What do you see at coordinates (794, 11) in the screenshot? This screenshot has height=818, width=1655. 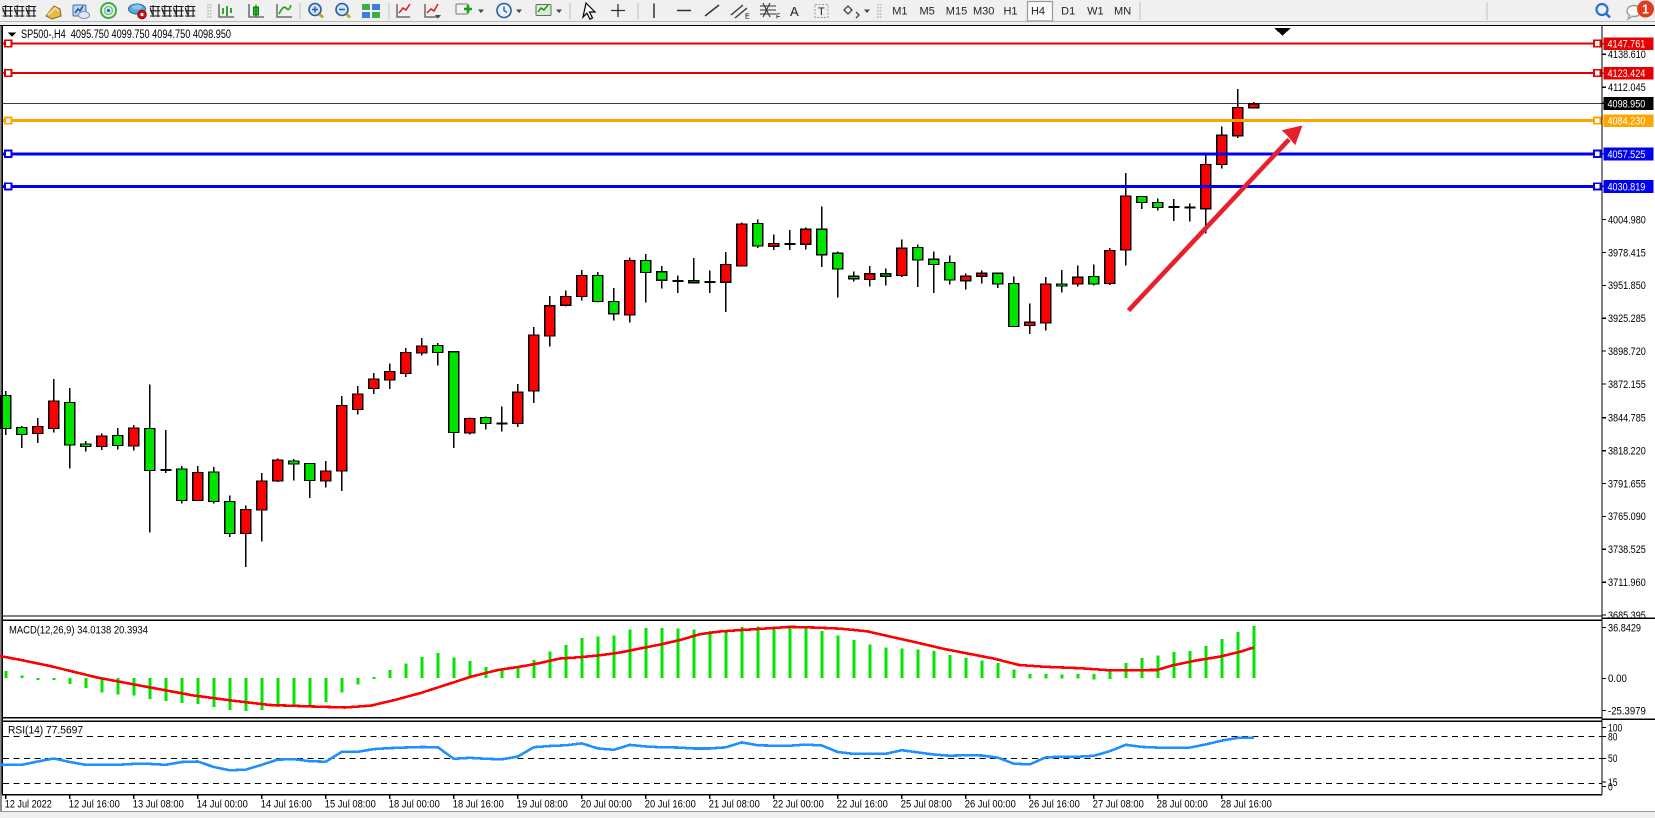 I see `svg-text: A` at bounding box center [794, 11].